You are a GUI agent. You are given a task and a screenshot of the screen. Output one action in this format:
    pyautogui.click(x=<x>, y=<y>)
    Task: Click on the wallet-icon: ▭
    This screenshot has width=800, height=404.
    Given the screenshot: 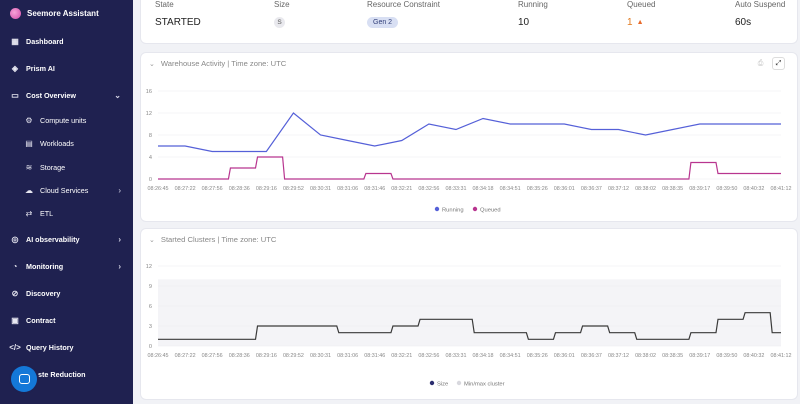 What is the action you would take?
    pyautogui.click(x=15, y=95)
    